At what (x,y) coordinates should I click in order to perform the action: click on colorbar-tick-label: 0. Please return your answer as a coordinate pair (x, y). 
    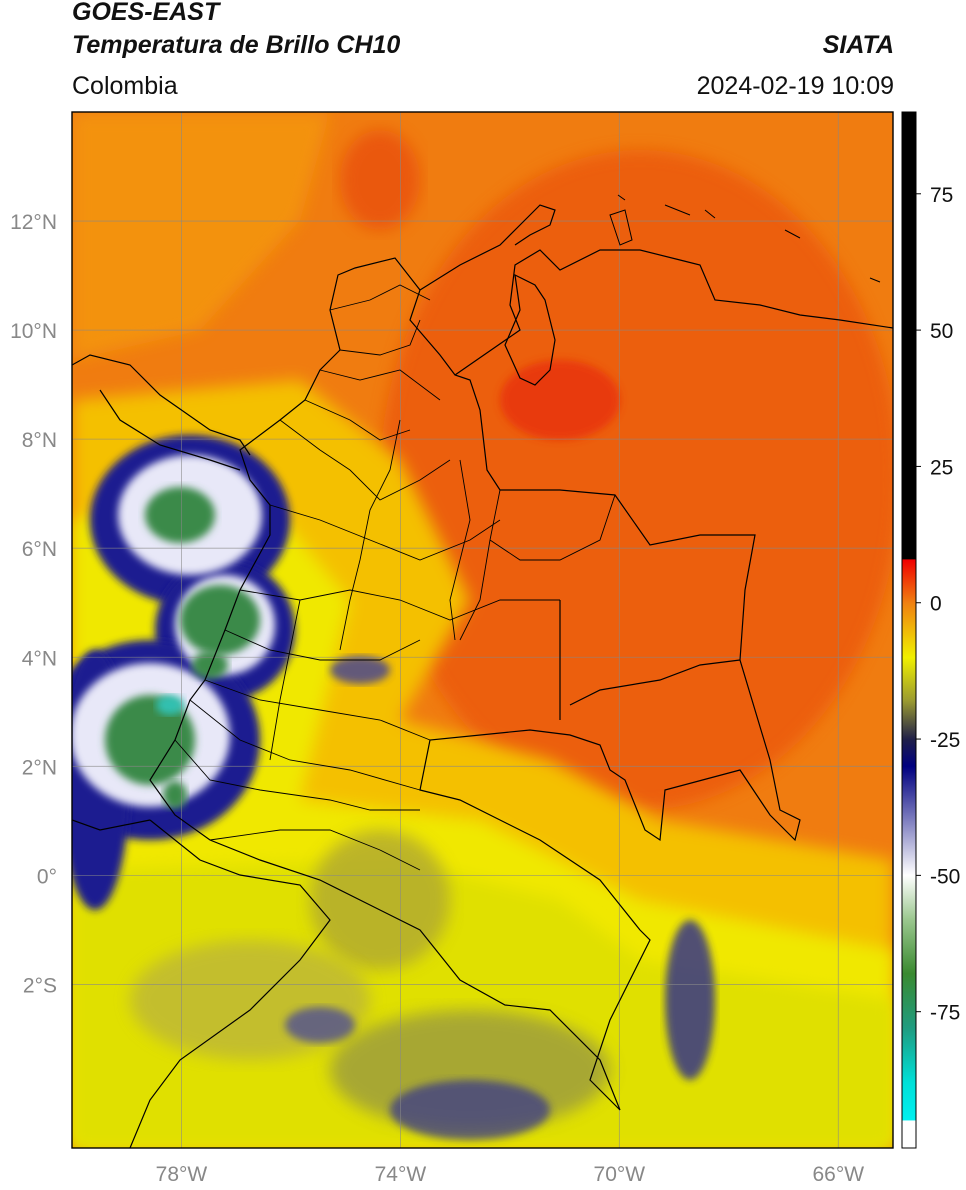
    Looking at the image, I should click on (936, 604).